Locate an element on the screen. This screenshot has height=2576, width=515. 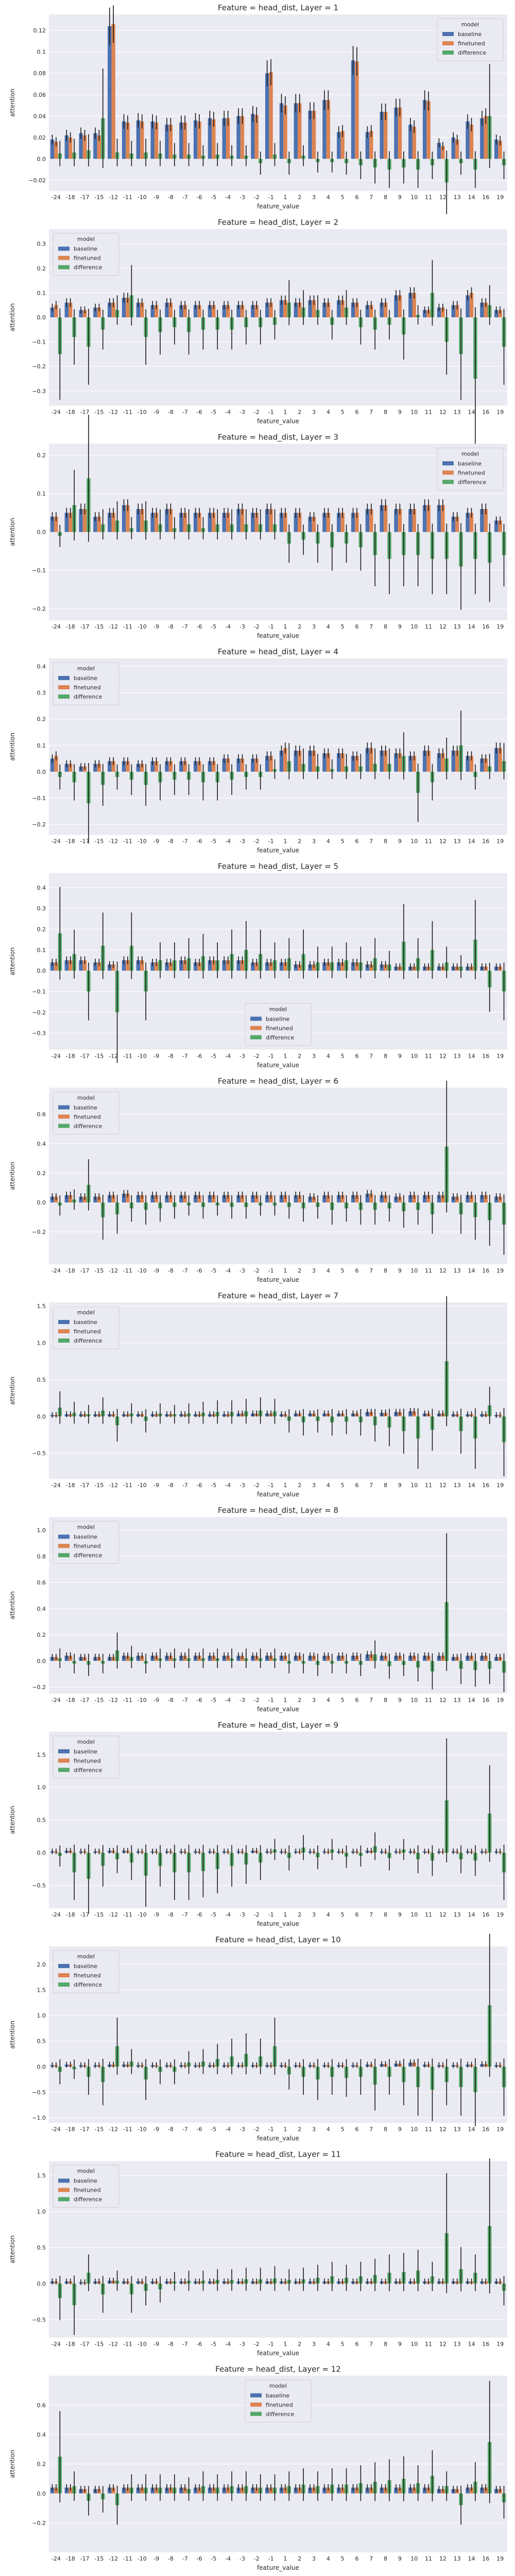
x-tick-label: -7 is located at coordinates (185, 197).